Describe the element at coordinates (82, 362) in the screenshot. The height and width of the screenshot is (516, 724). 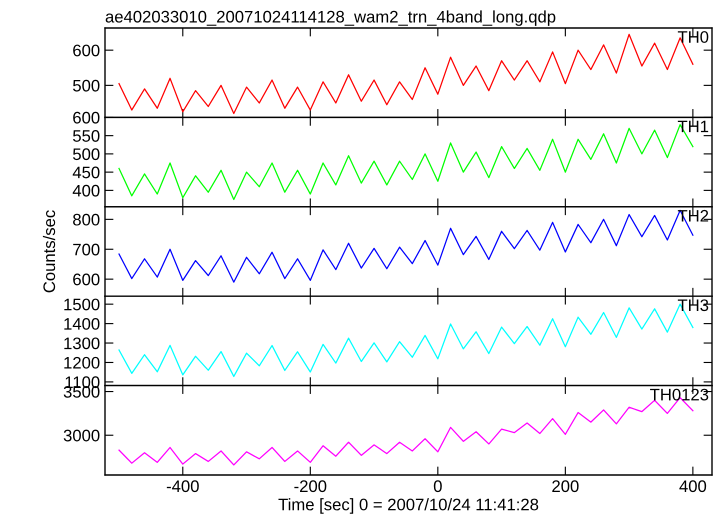
I see `y-tick-label: 1200` at that location.